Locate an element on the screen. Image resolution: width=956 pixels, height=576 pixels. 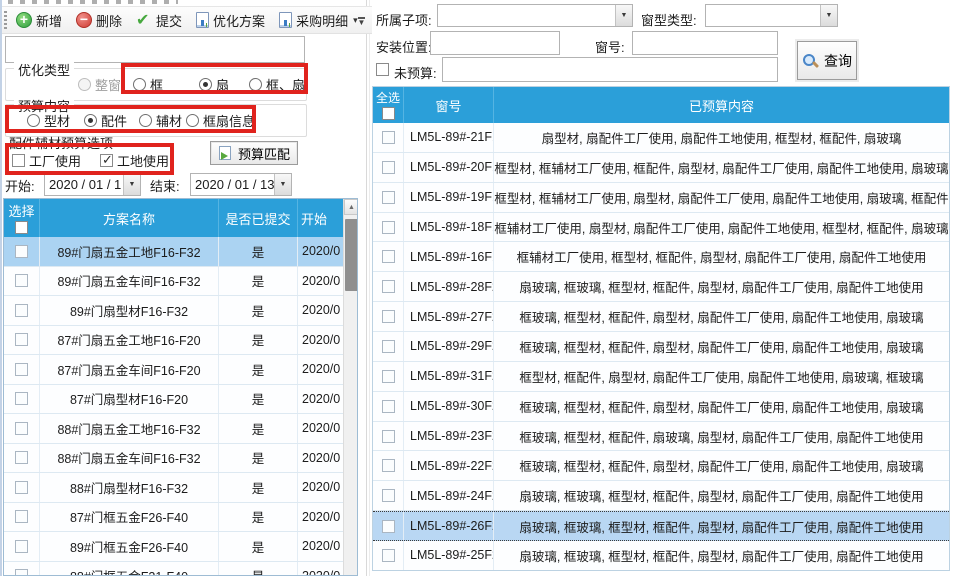
install-position-input is located at coordinates (495, 43).